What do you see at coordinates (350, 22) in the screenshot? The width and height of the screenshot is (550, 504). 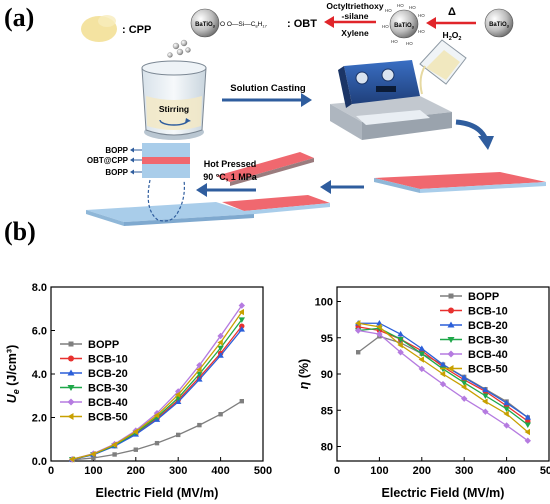 I see `reaction-arrow-left` at bounding box center [350, 22].